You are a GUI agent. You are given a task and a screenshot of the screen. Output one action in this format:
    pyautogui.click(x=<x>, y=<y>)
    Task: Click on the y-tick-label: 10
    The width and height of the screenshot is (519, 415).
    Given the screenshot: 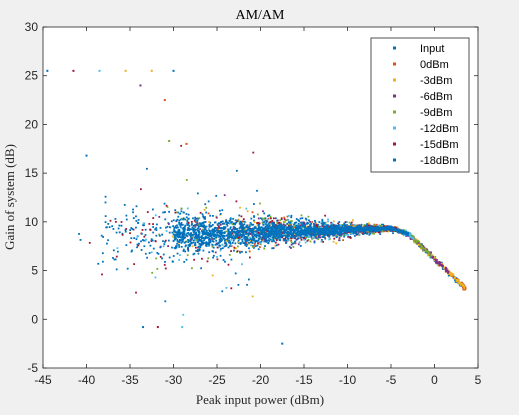 What is the action you would take?
    pyautogui.click(x=32, y=222)
    